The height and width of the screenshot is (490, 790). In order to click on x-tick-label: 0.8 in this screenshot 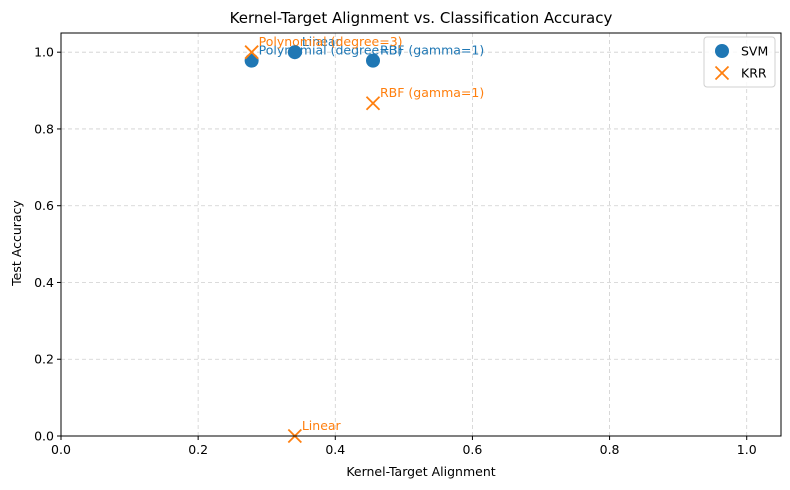, I will do `click(610, 449)`.